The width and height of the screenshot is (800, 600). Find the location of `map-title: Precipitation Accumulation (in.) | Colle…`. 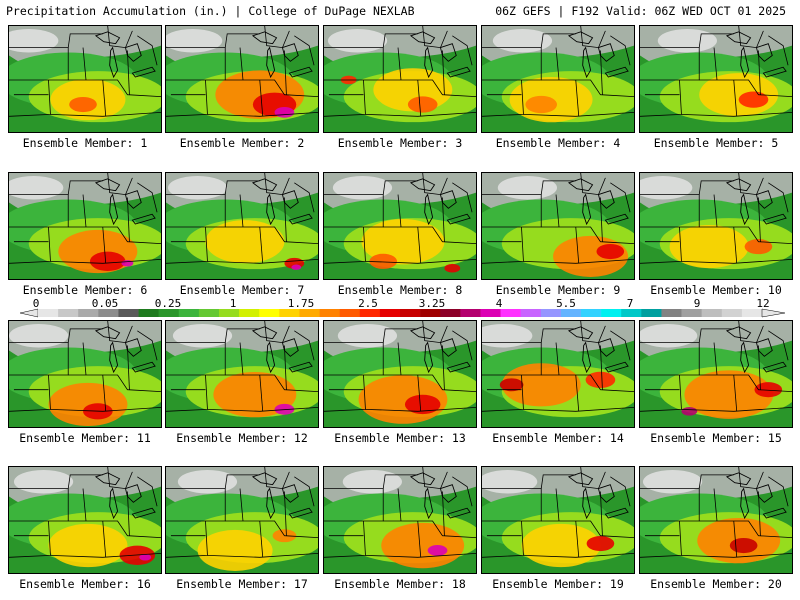

map-title: Precipitation Accumulation (in.) | Colle… is located at coordinates (210, 11).